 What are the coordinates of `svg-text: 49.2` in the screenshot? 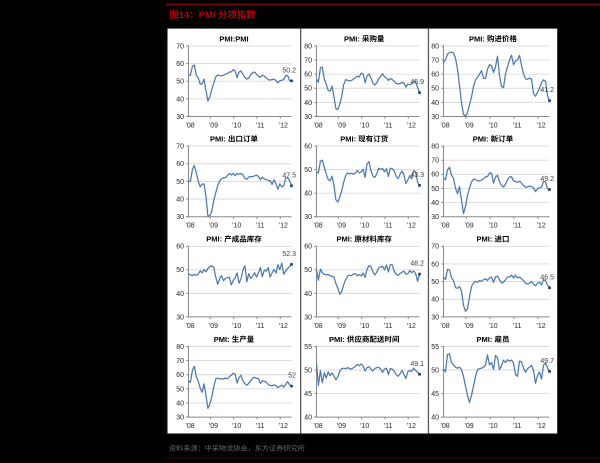 It's located at (547, 179).